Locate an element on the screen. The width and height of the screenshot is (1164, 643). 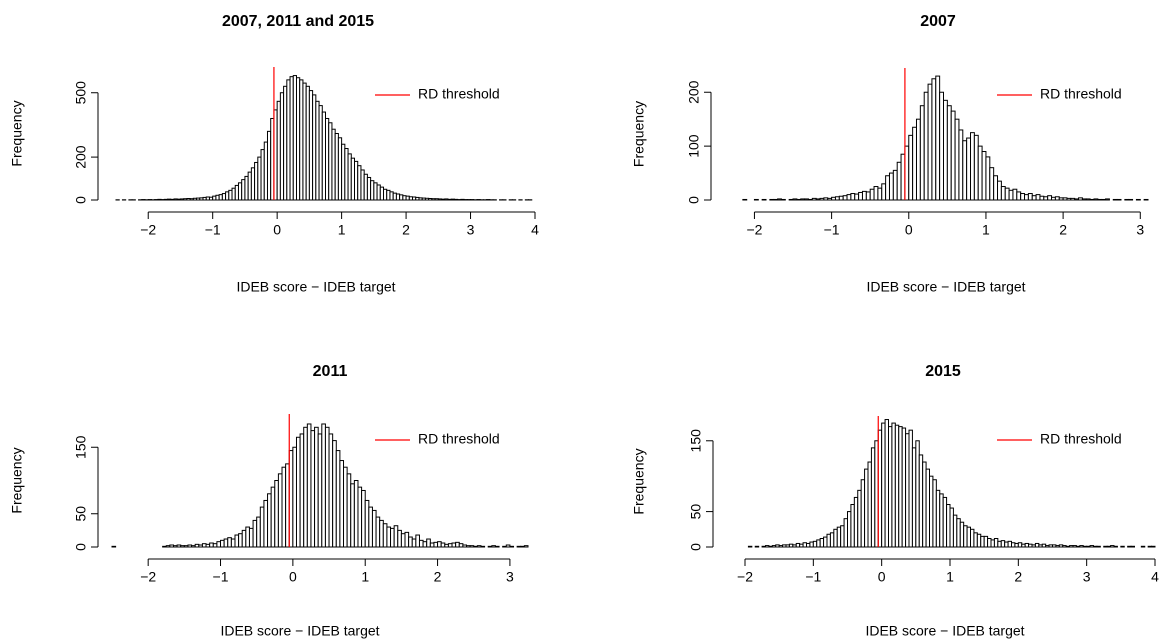
panel-title: 2007 is located at coordinates (938, 21).